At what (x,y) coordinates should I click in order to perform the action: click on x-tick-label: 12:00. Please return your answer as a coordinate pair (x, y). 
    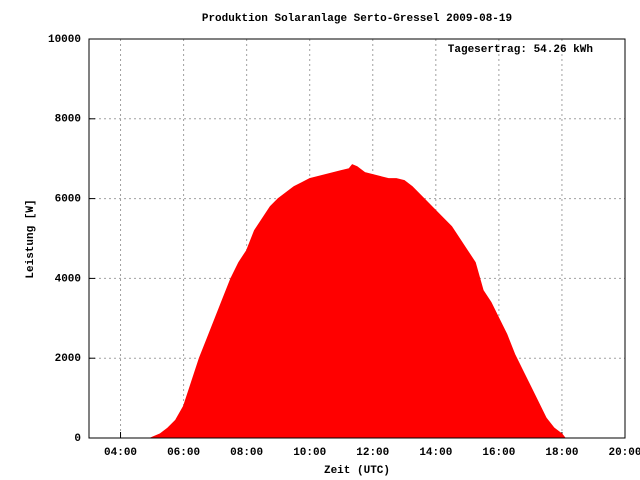
    Looking at the image, I should click on (372, 453).